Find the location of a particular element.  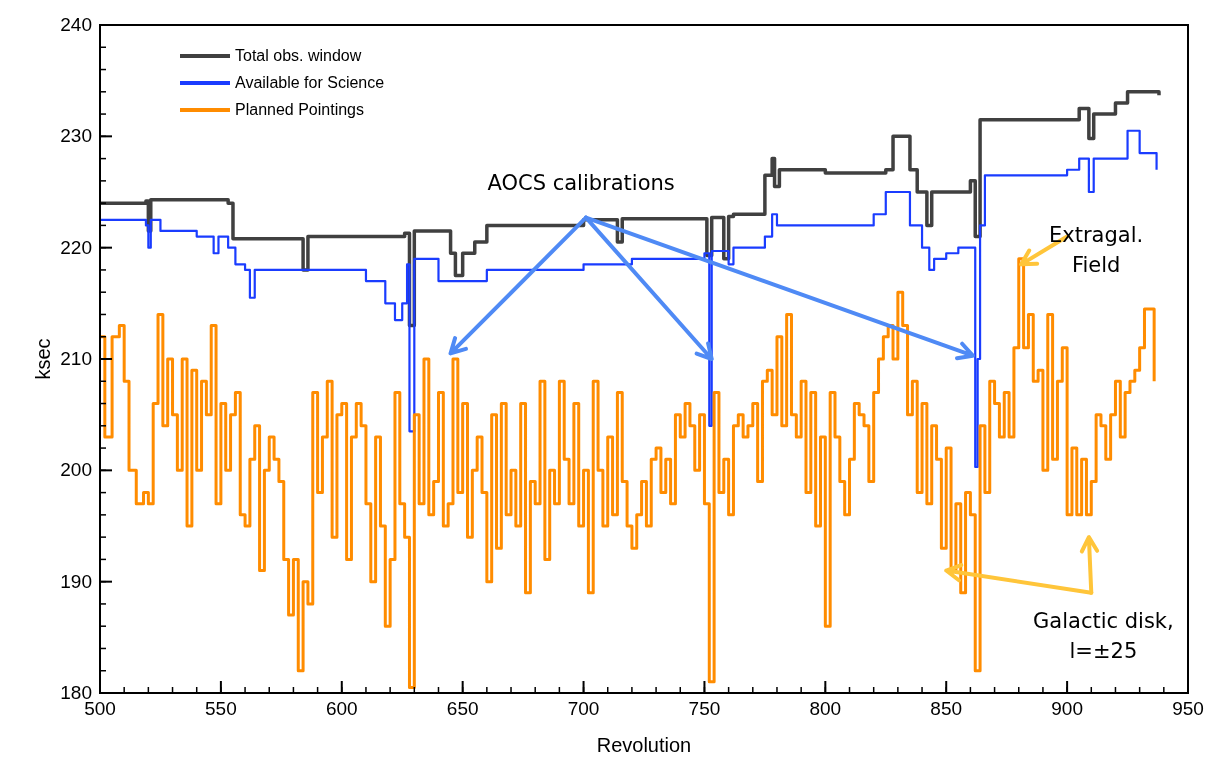

x-tick-label: 600 is located at coordinates (341, 708).